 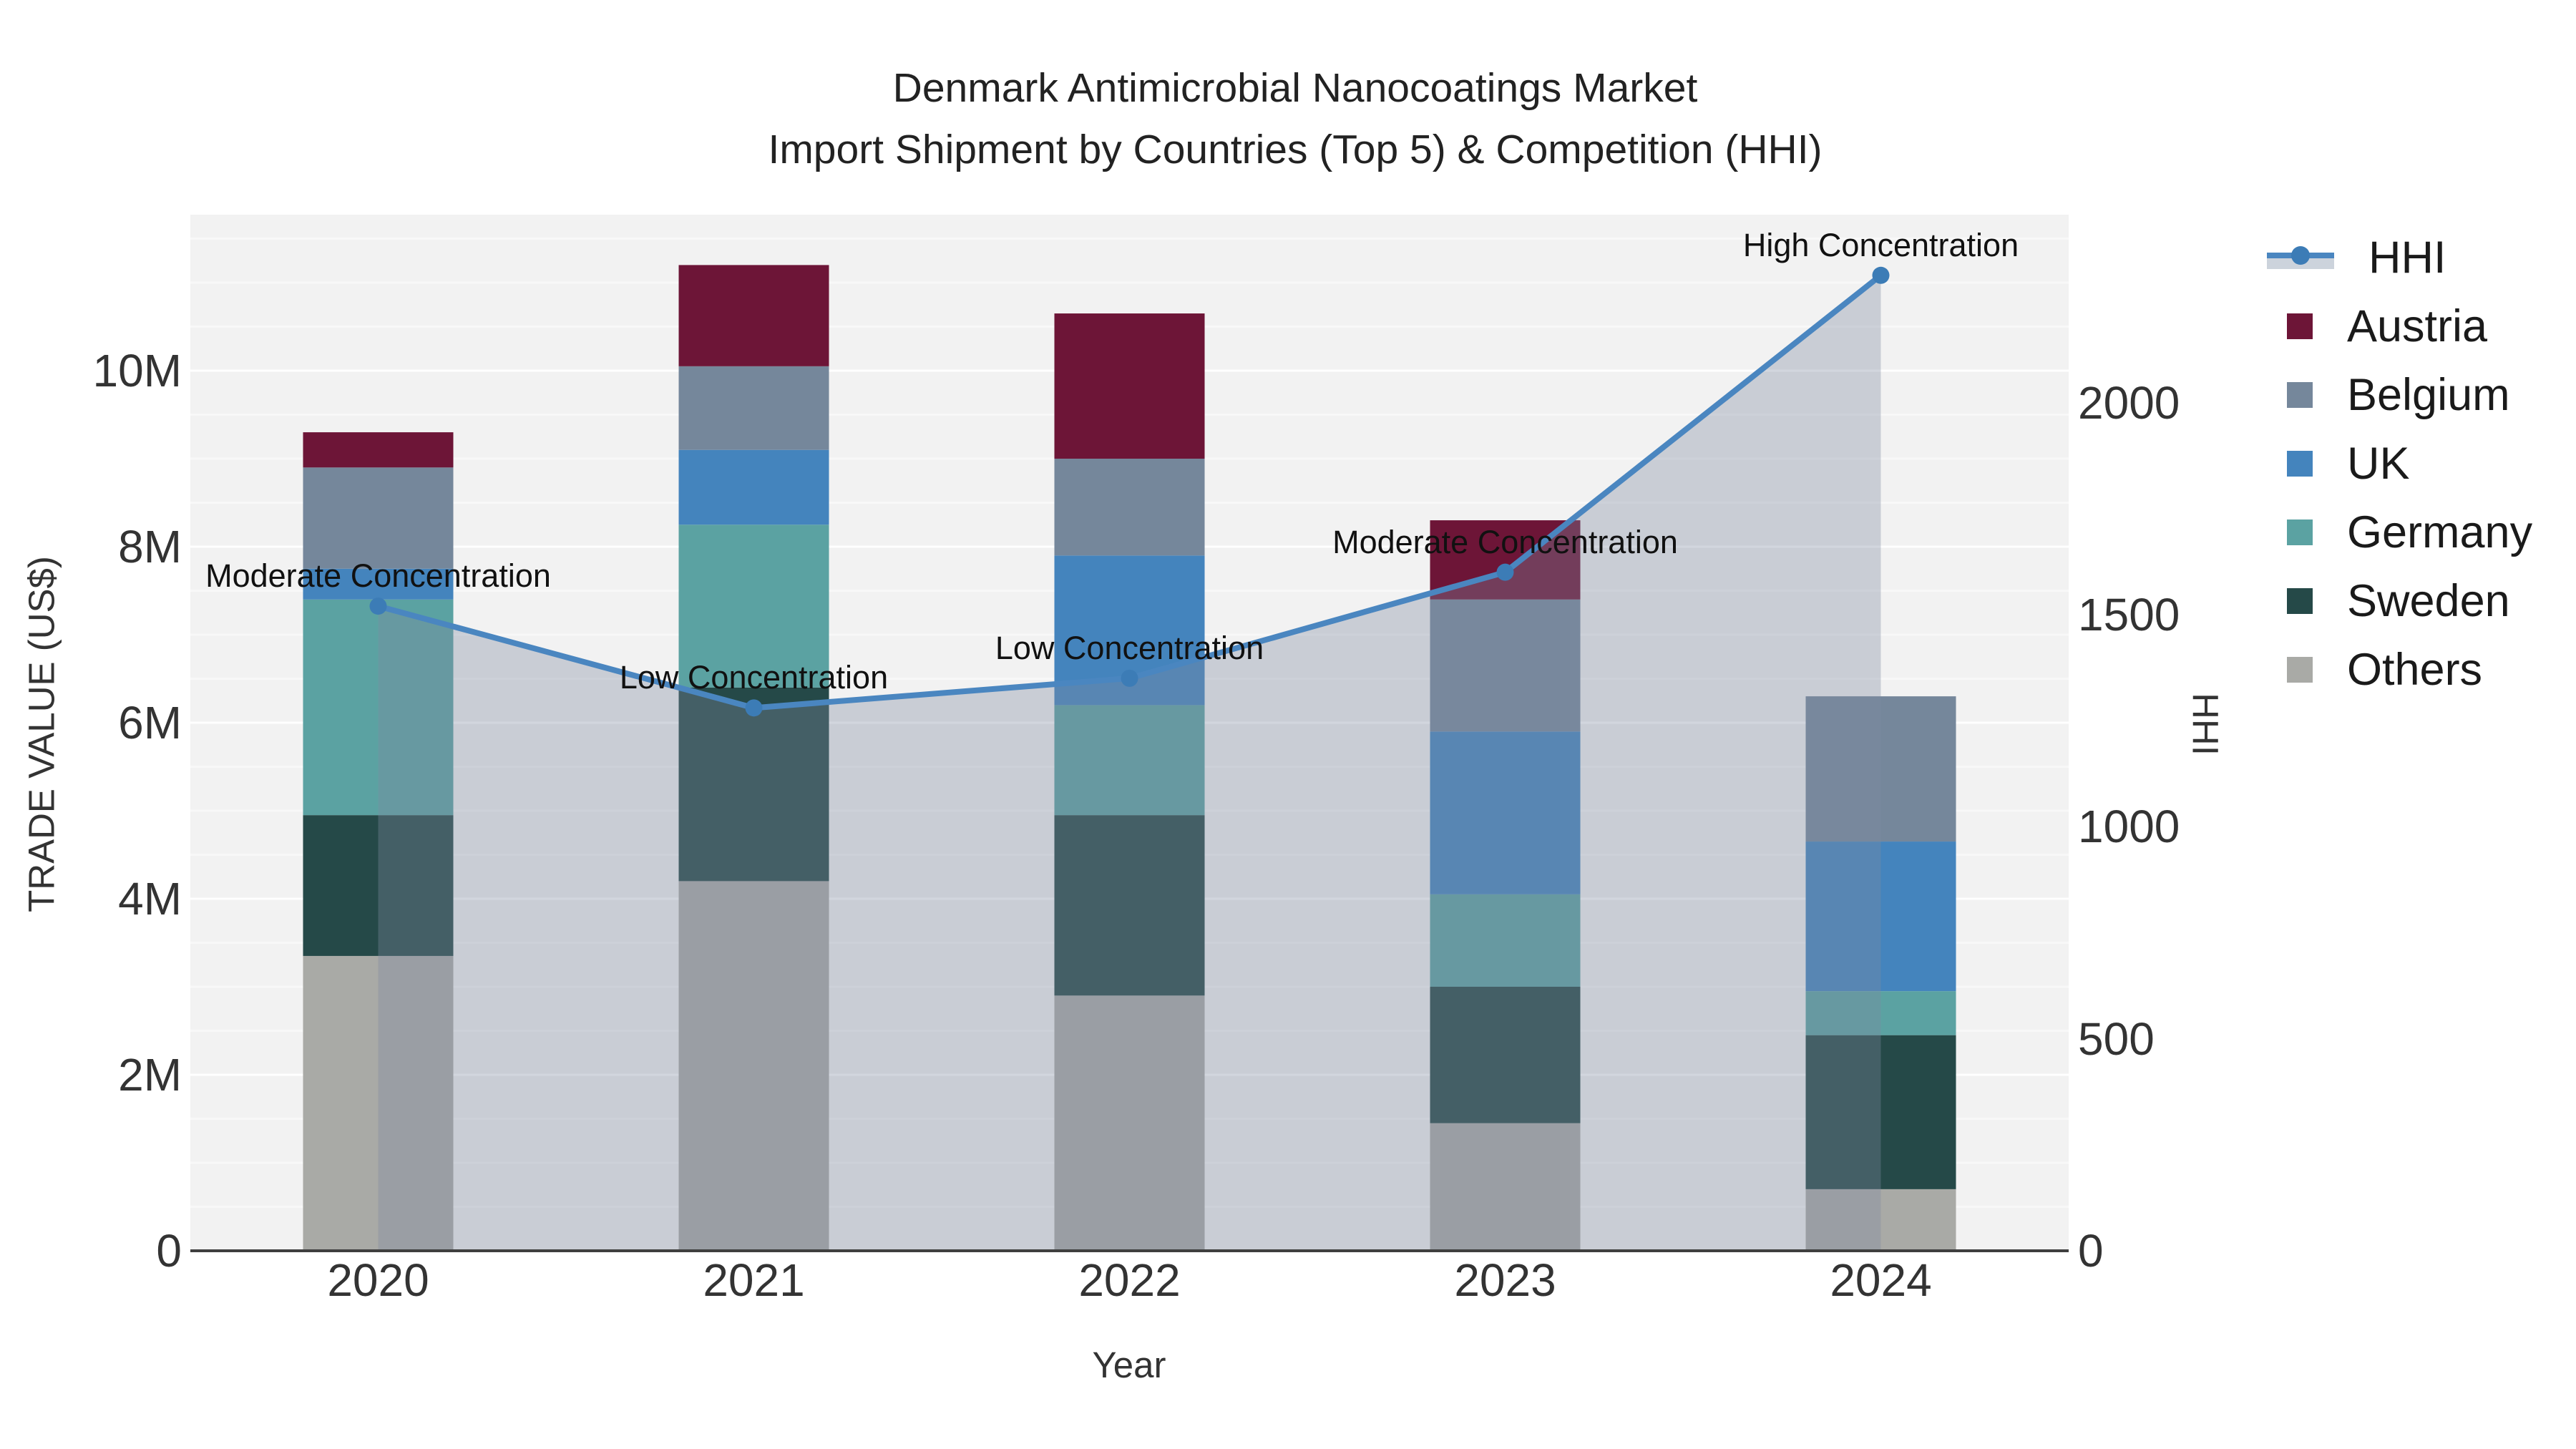 I want to click on legend-swatch-uk, so click(x=2300, y=464).